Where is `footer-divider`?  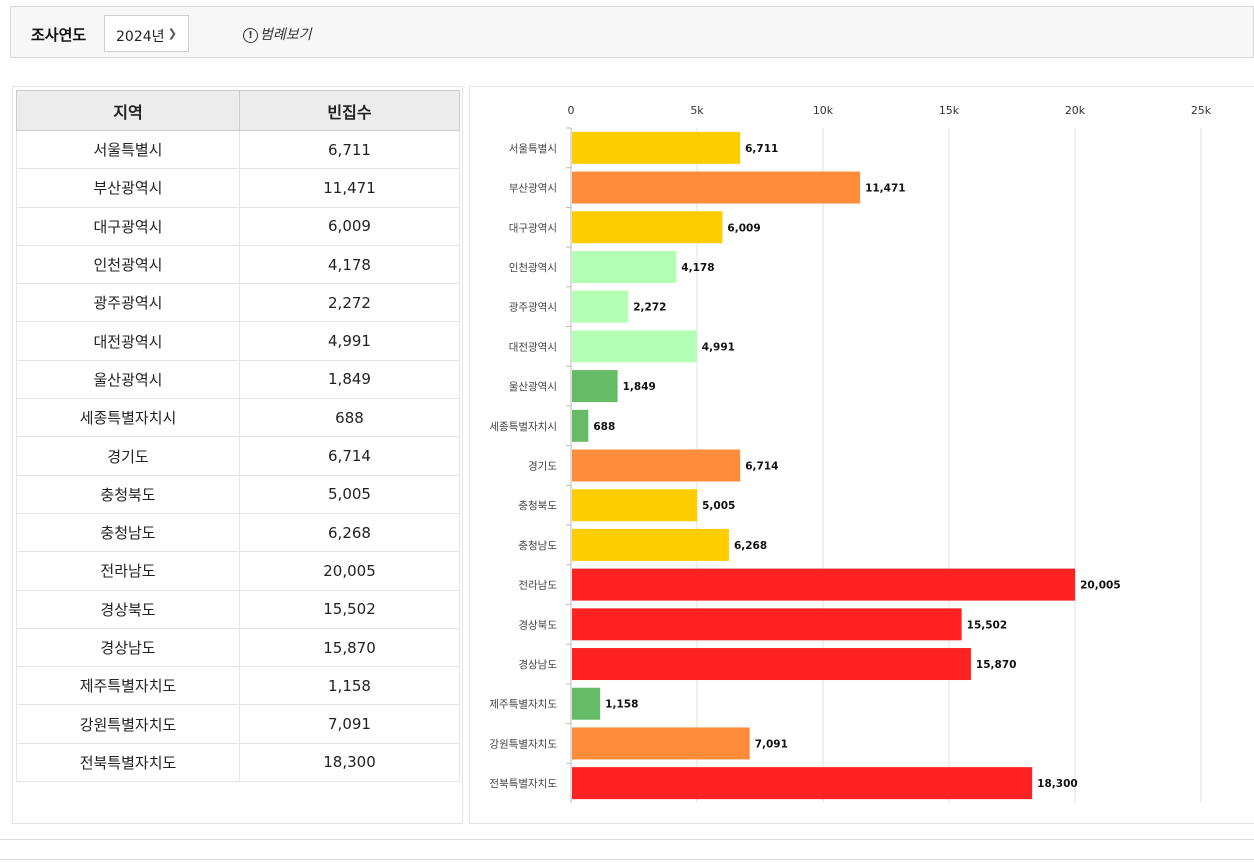 footer-divider is located at coordinates (627, 839).